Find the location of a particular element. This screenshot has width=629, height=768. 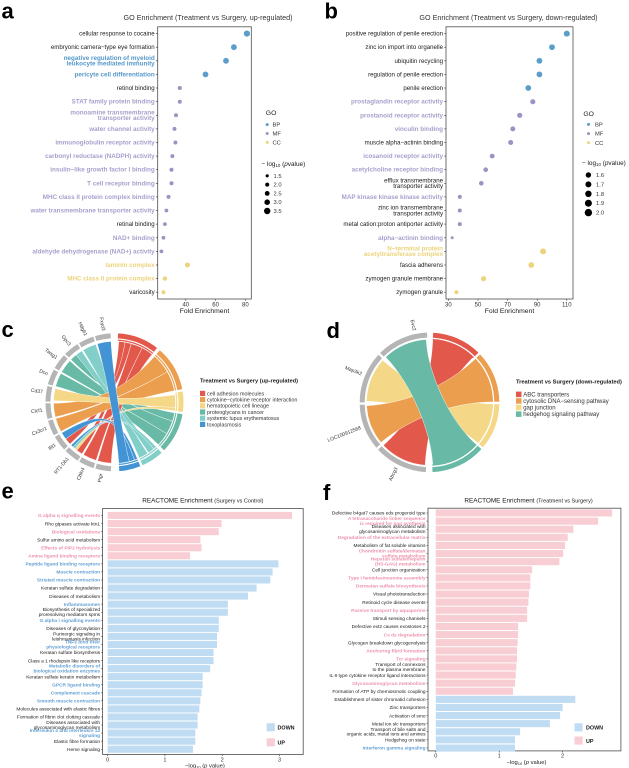

svg-text: Dcn is located at coordinates (43, 372).